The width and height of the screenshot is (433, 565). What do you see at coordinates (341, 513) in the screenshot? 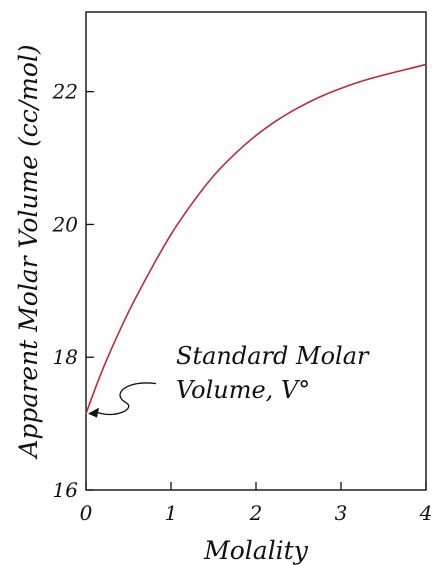
I see `x-tick-label: 3` at bounding box center [341, 513].